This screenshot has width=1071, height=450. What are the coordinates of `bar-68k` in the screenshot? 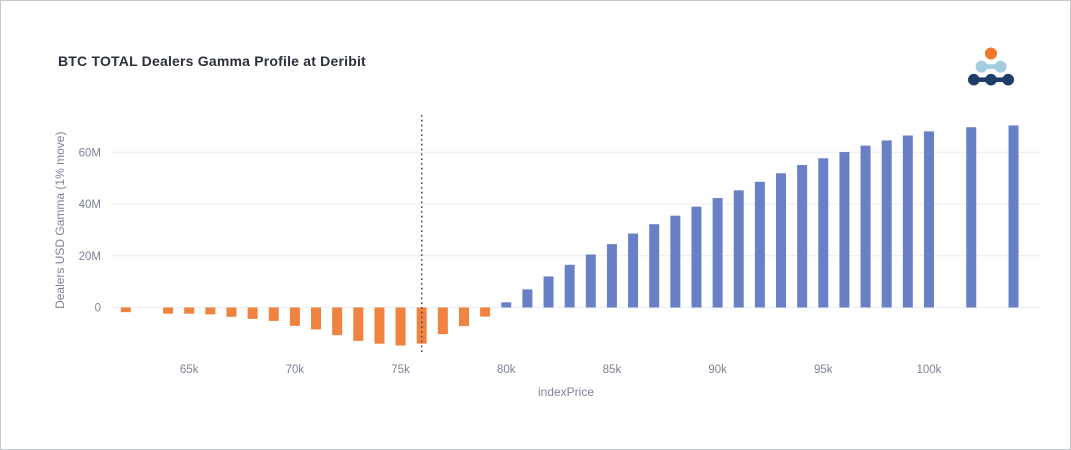 It's located at (252, 313).